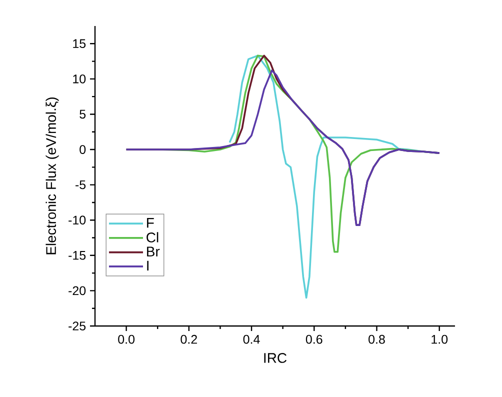  Describe the element at coordinates (126, 339) in the screenshot. I see `x-tick-label: 0.0` at that location.